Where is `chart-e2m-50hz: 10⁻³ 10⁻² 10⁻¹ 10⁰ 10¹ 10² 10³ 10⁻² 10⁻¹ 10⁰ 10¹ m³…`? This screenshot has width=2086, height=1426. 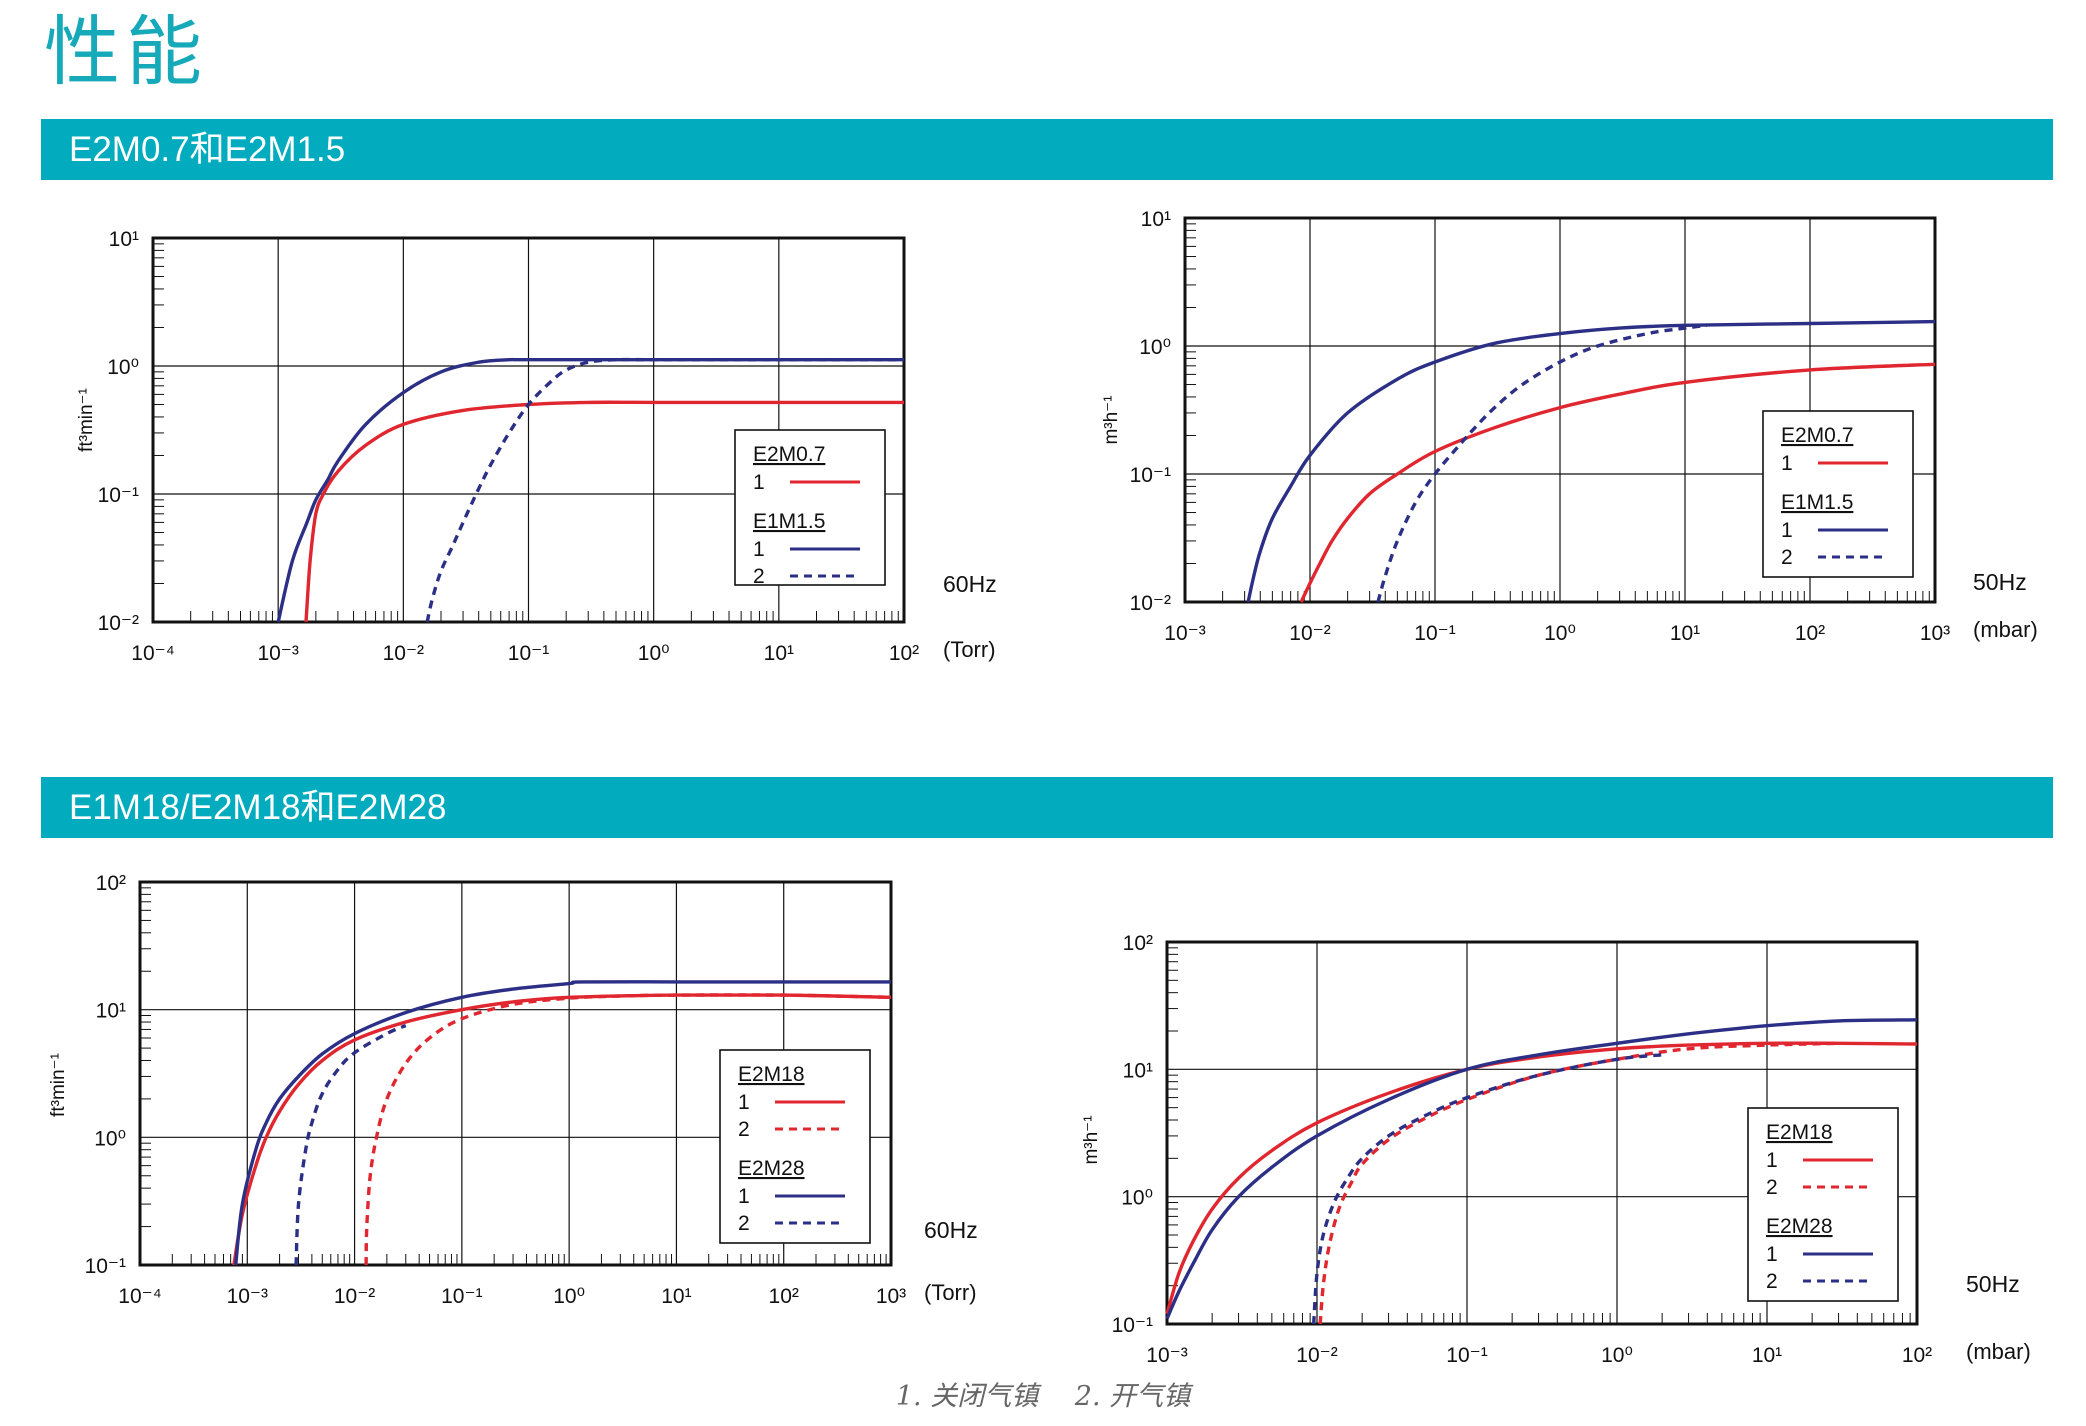 chart-e2m-50hz: 10⁻³ 10⁻² 10⁻¹ 10⁰ 10¹ 10² 10³ 10⁻² 10⁻¹ 10⁰ 10¹ m³… is located at coordinates (1569, 426).